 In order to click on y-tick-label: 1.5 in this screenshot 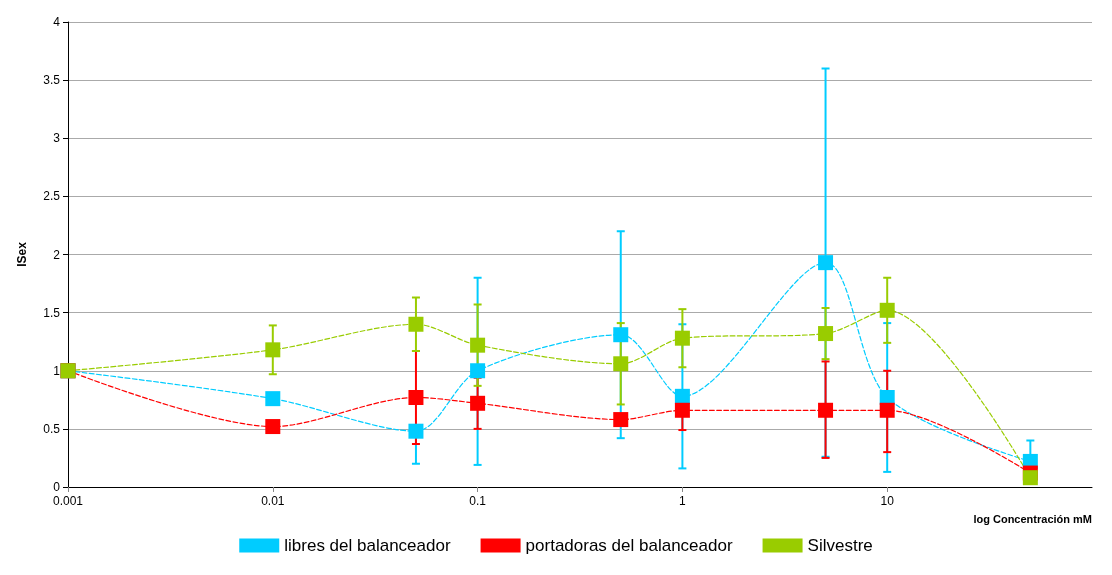, I will do `click(52, 312)`.